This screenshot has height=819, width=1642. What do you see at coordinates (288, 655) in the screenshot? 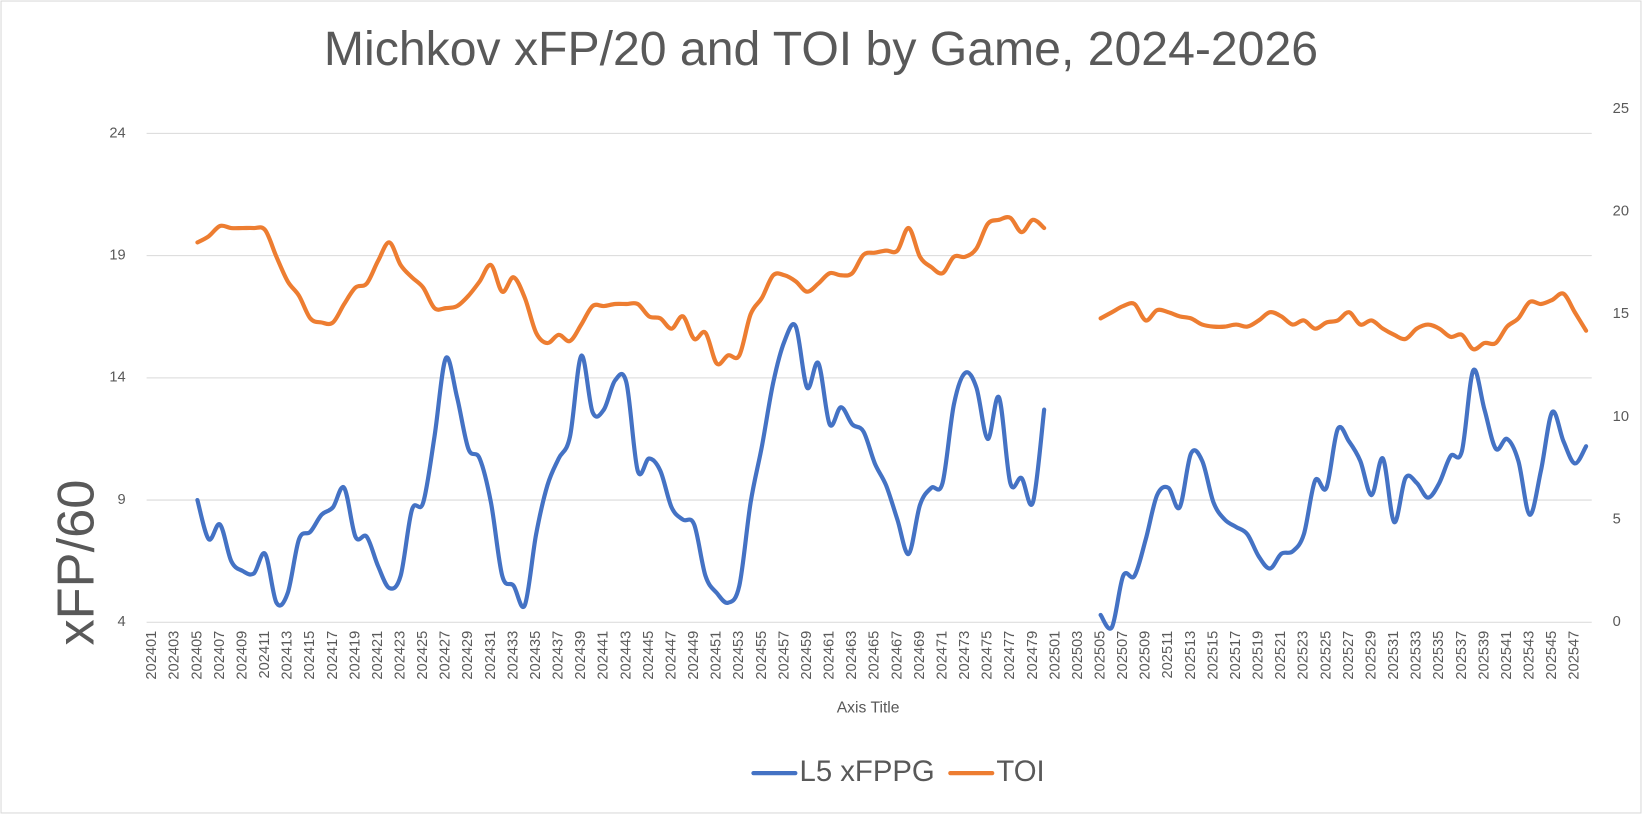
I see `x-tick-label: 202413` at bounding box center [288, 655].